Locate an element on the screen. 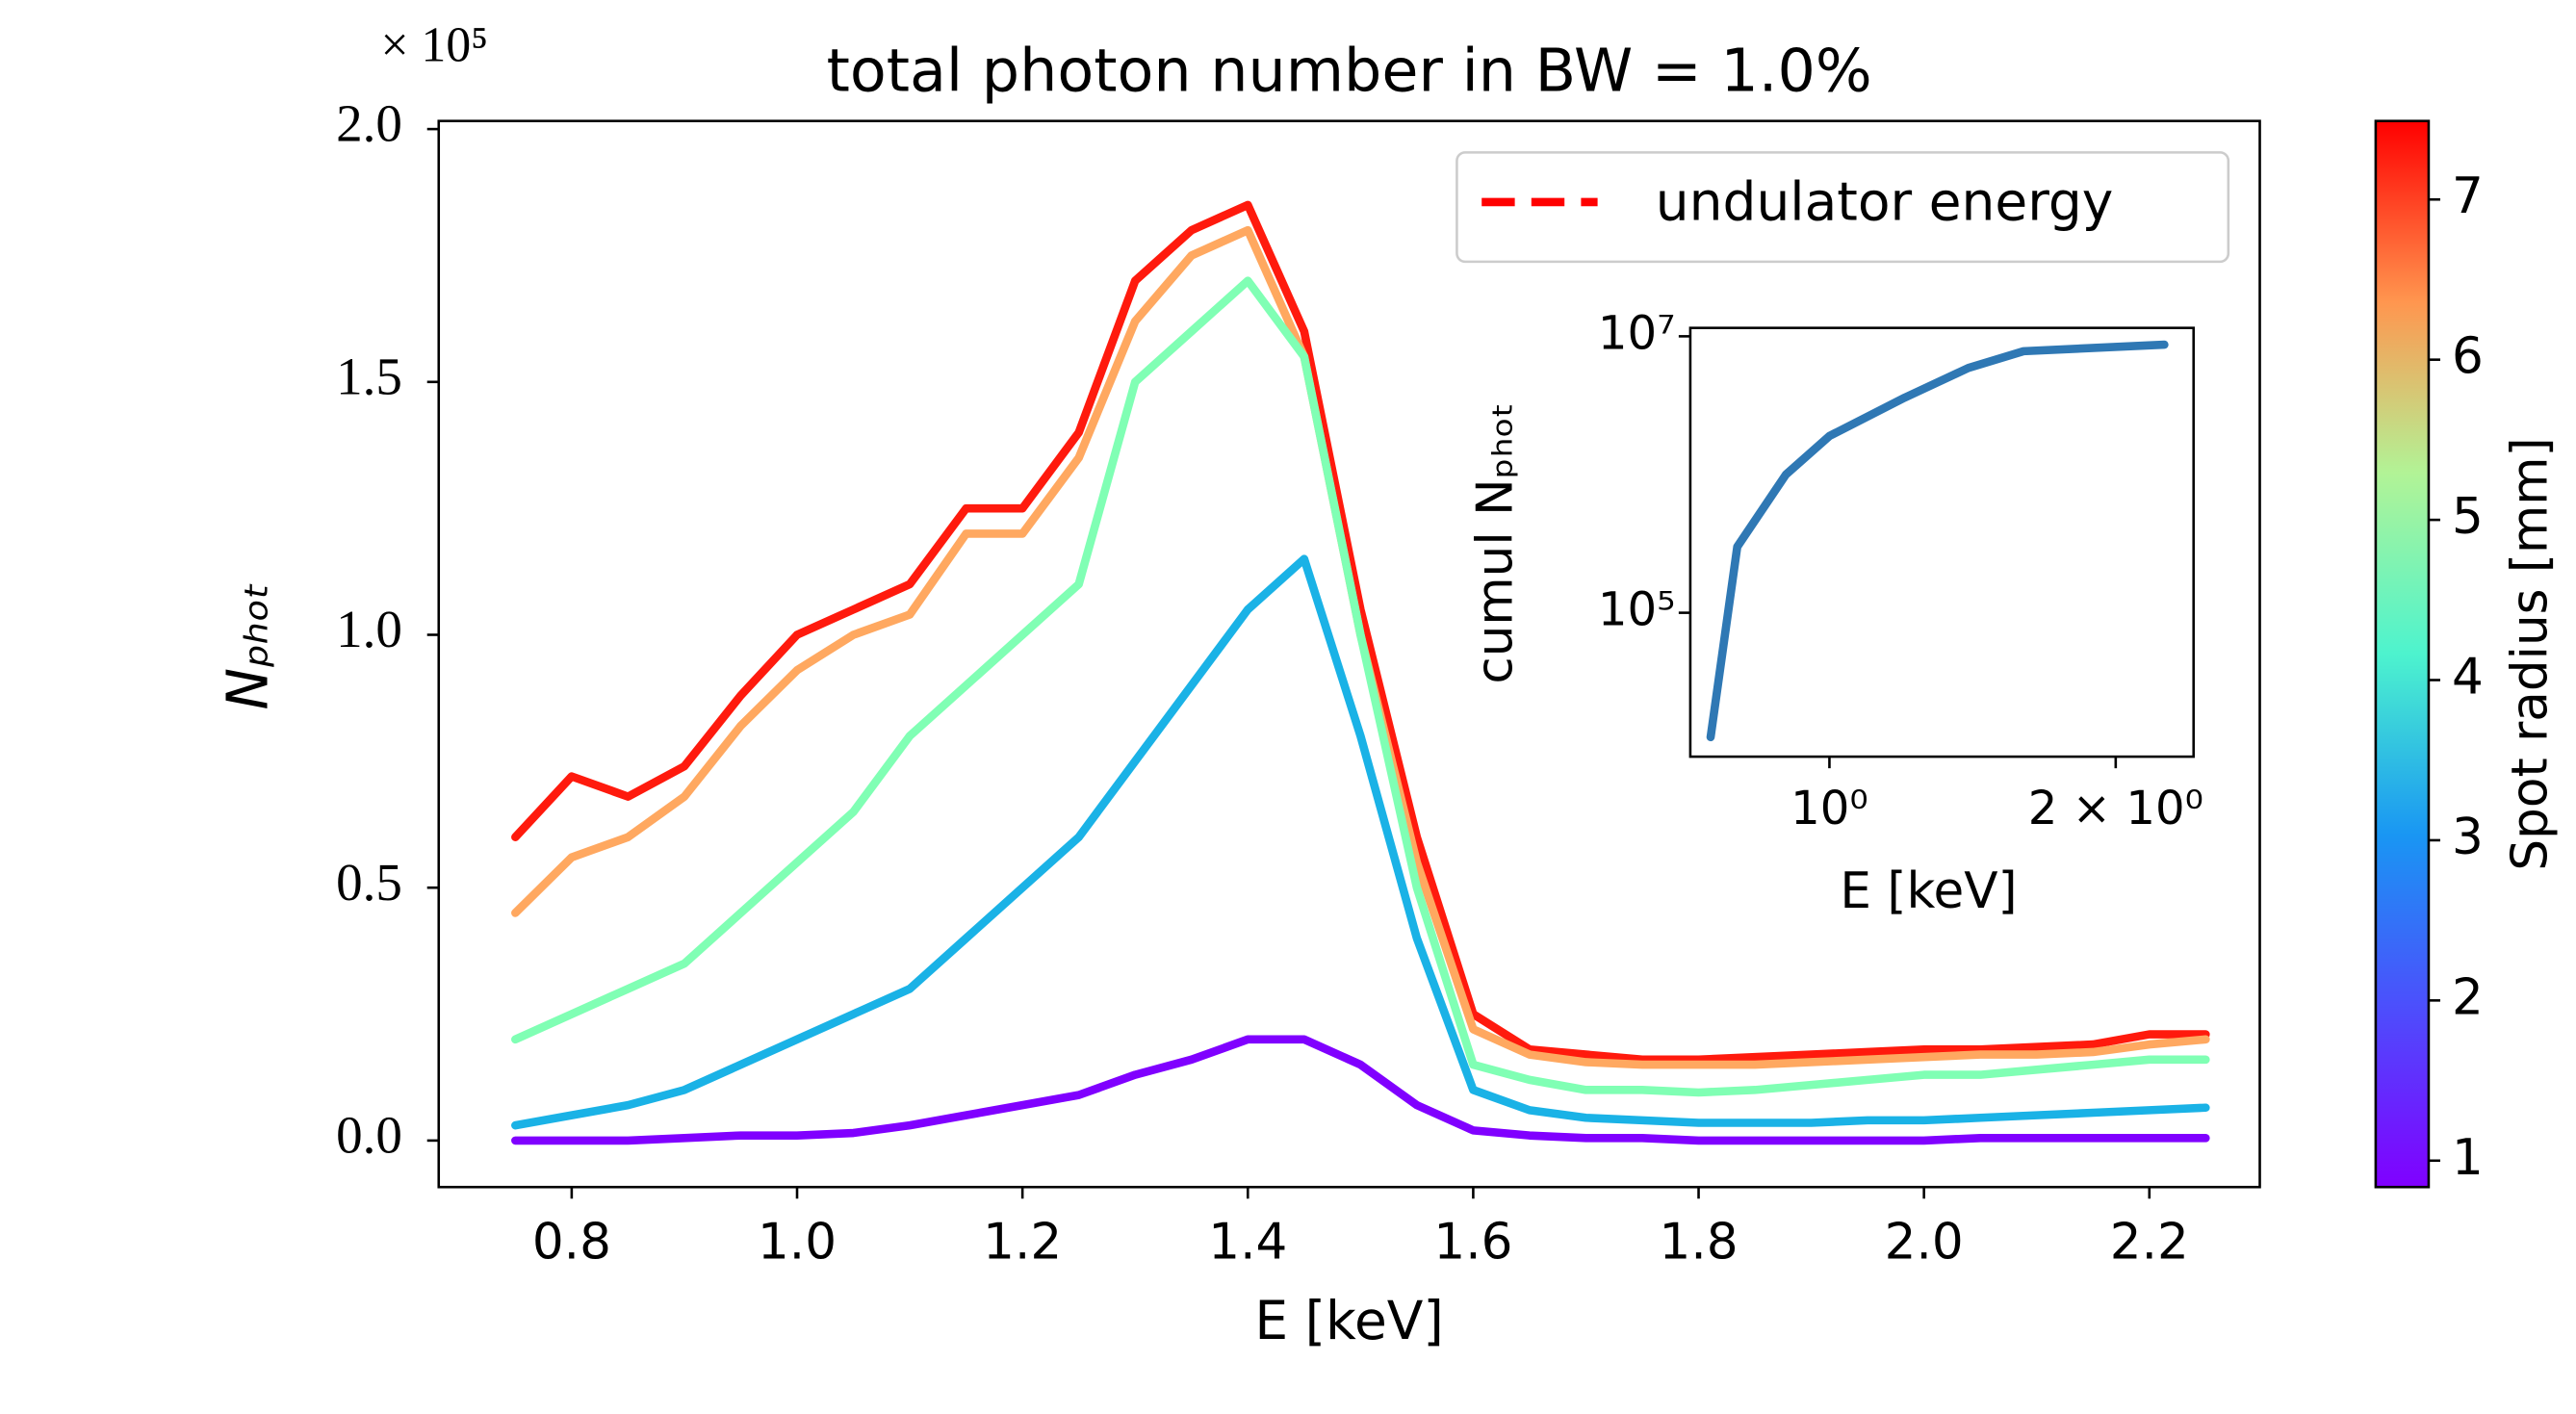 Image resolution: width=2576 pixels, height=1414 pixels. colorbar-tick-label: 3 is located at coordinates (2468, 838).